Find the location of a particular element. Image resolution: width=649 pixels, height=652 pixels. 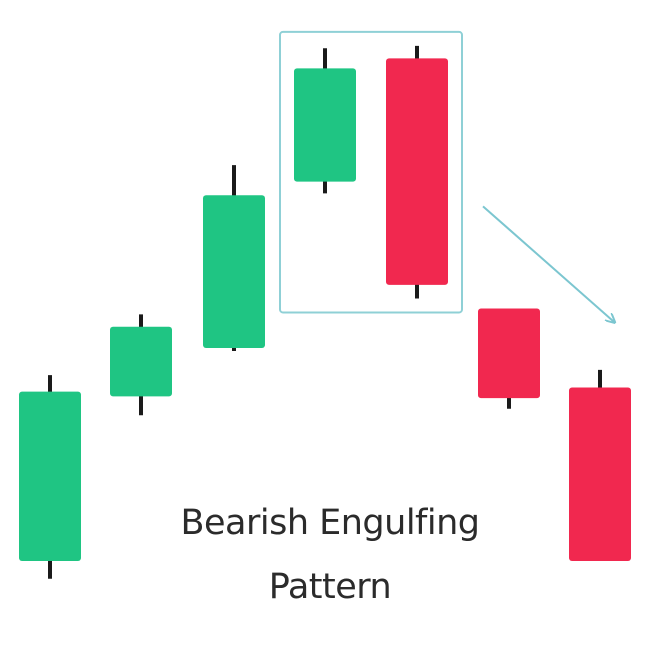

chart-title-line-1: Bearish Engulfing is located at coordinates (330, 523).